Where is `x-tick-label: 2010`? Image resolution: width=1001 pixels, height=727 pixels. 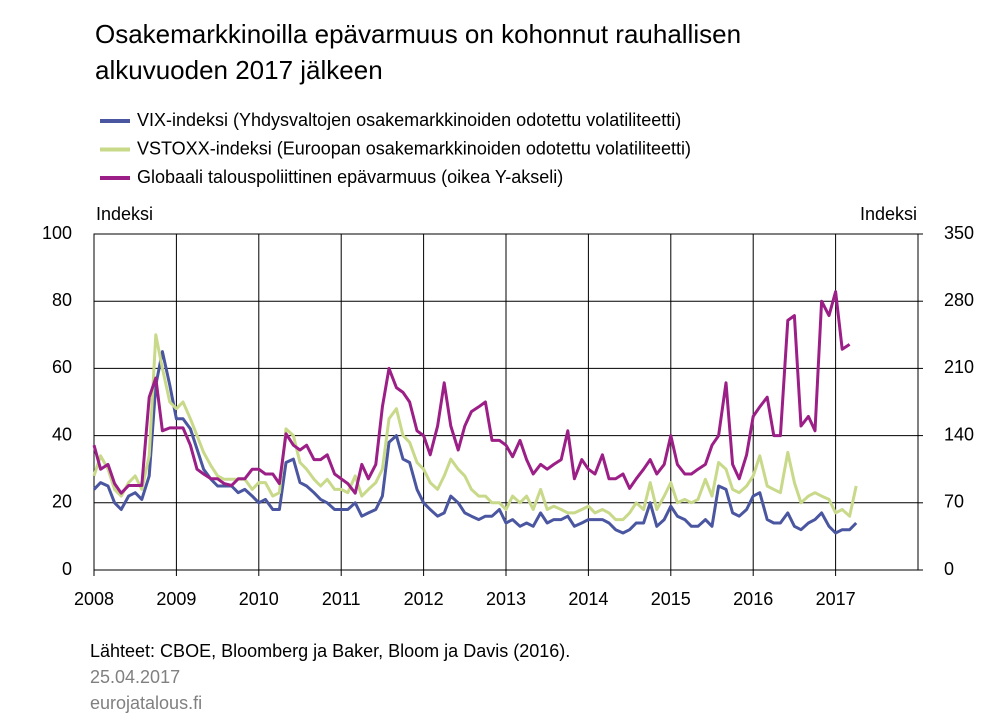 x-tick-label: 2010 is located at coordinates (259, 599).